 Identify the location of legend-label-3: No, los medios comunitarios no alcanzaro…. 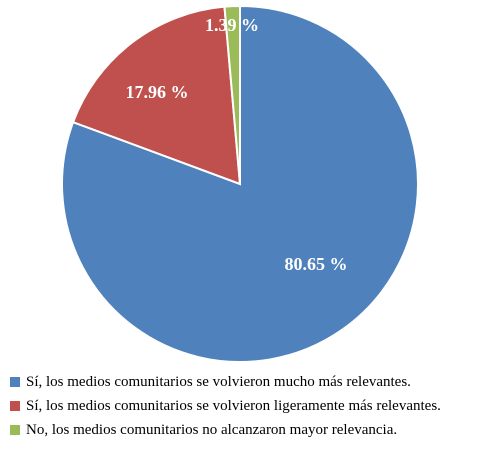
(211, 430).